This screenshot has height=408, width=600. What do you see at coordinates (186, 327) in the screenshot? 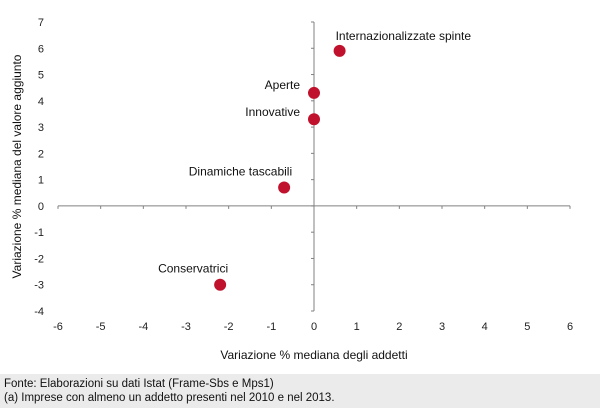
I see `x-tick-label: -3` at bounding box center [186, 327].